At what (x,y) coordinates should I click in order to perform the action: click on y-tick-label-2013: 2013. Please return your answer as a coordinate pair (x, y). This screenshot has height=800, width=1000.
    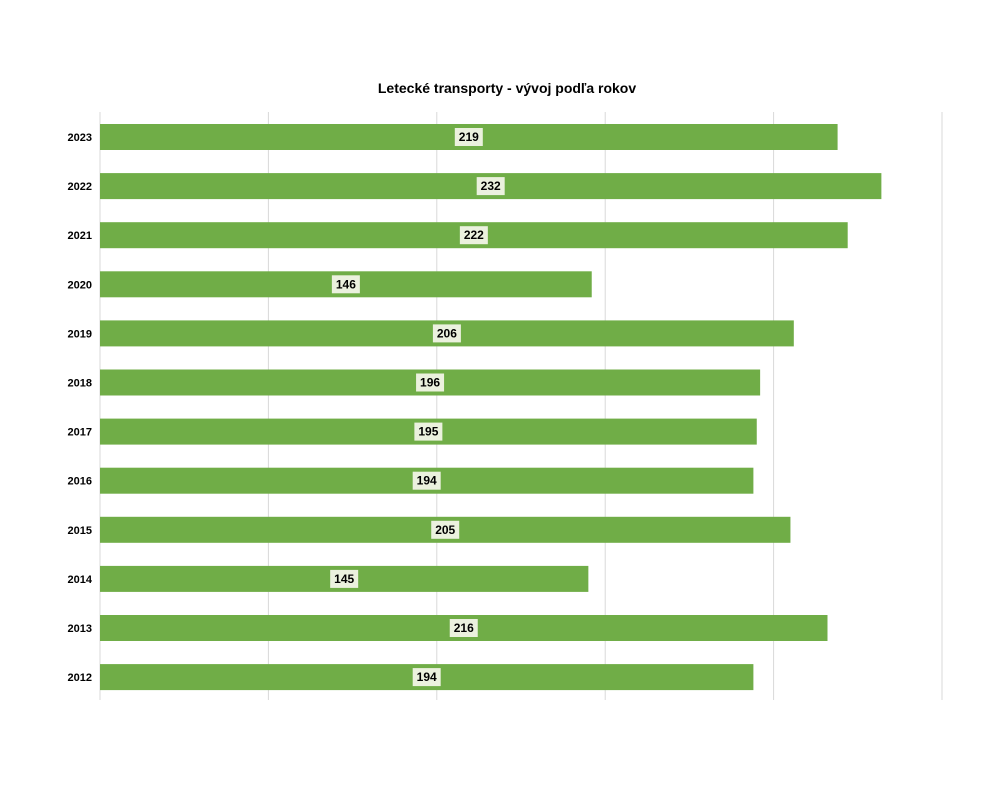
    Looking at the image, I should click on (80, 629).